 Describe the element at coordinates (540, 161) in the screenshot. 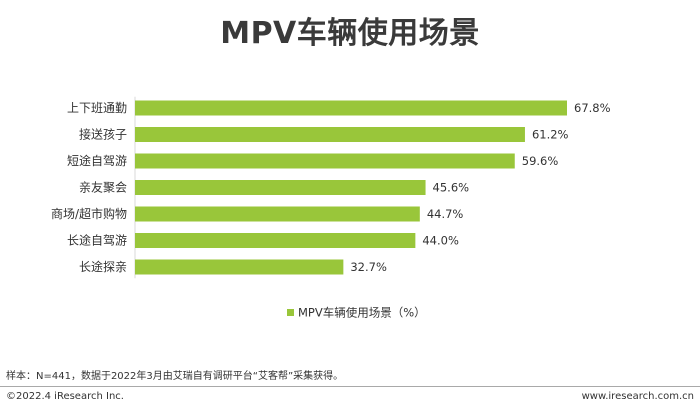

I see `value-label: 59.6%` at that location.